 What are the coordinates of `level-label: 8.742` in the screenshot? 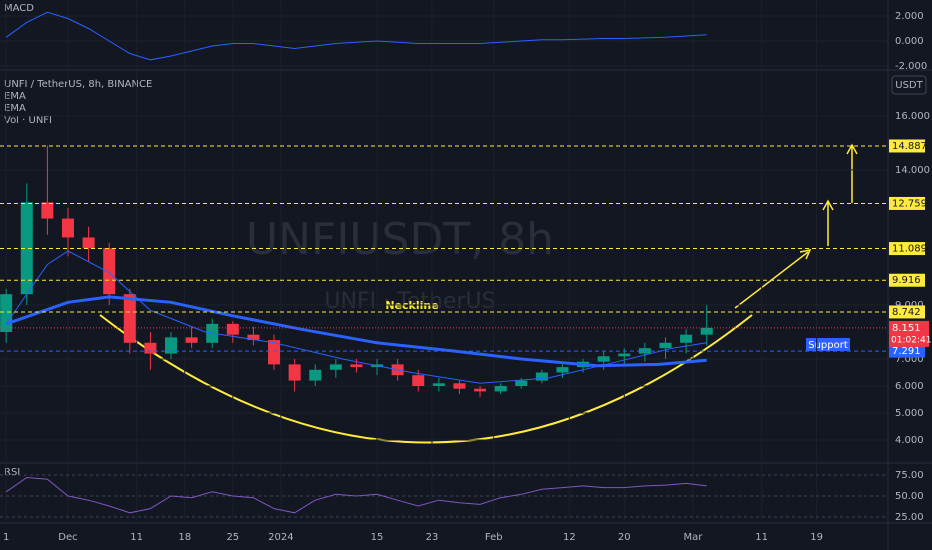 It's located at (906, 312).